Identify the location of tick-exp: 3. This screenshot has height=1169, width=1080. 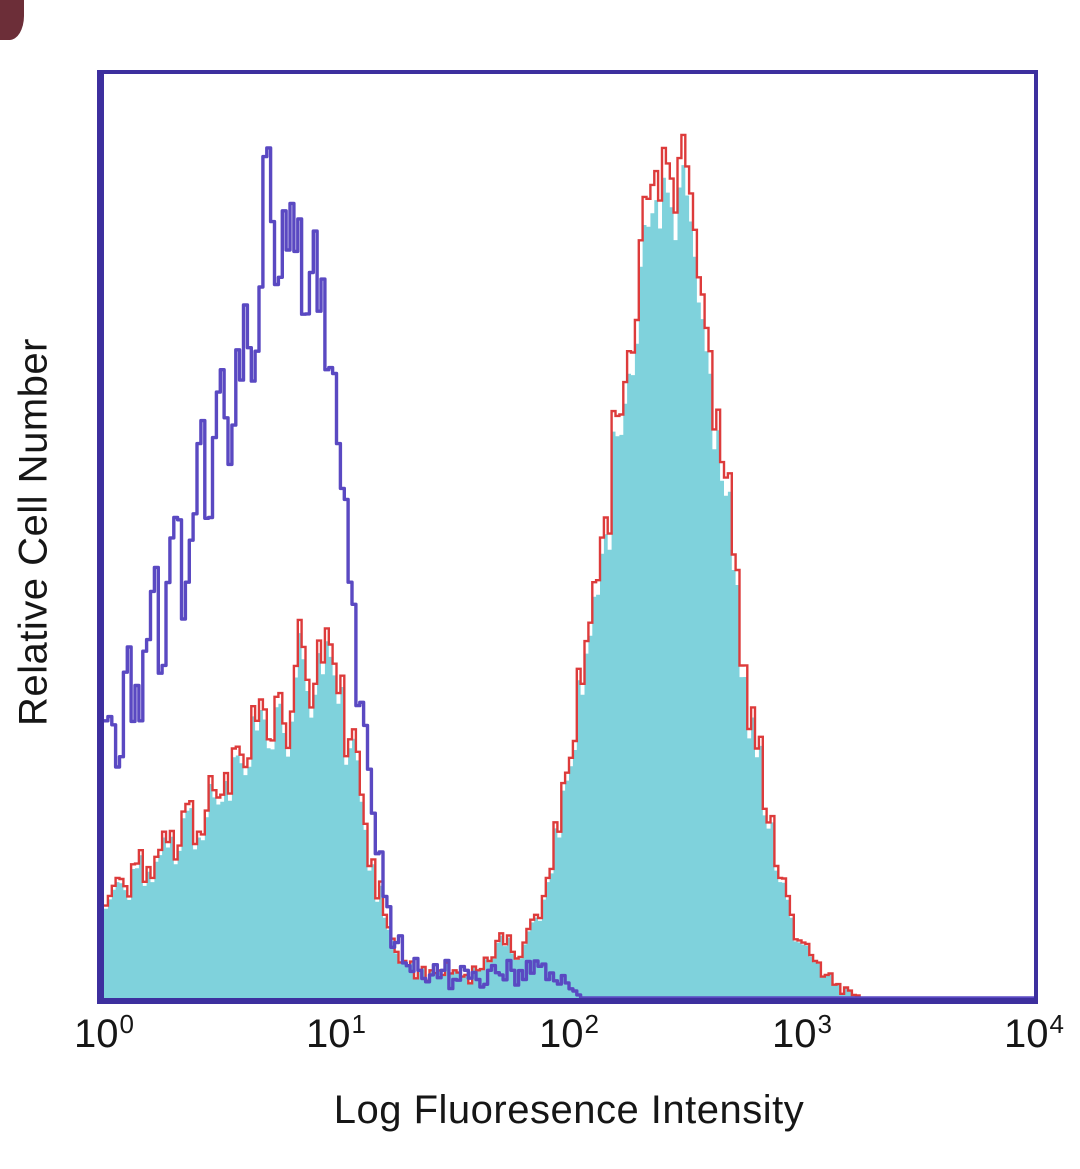
(824, 1023).